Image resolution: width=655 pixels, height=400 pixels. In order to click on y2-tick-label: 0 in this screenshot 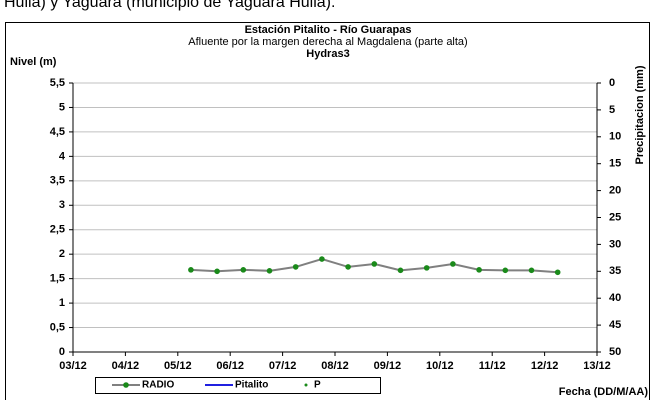, I will do `click(612, 83)`.